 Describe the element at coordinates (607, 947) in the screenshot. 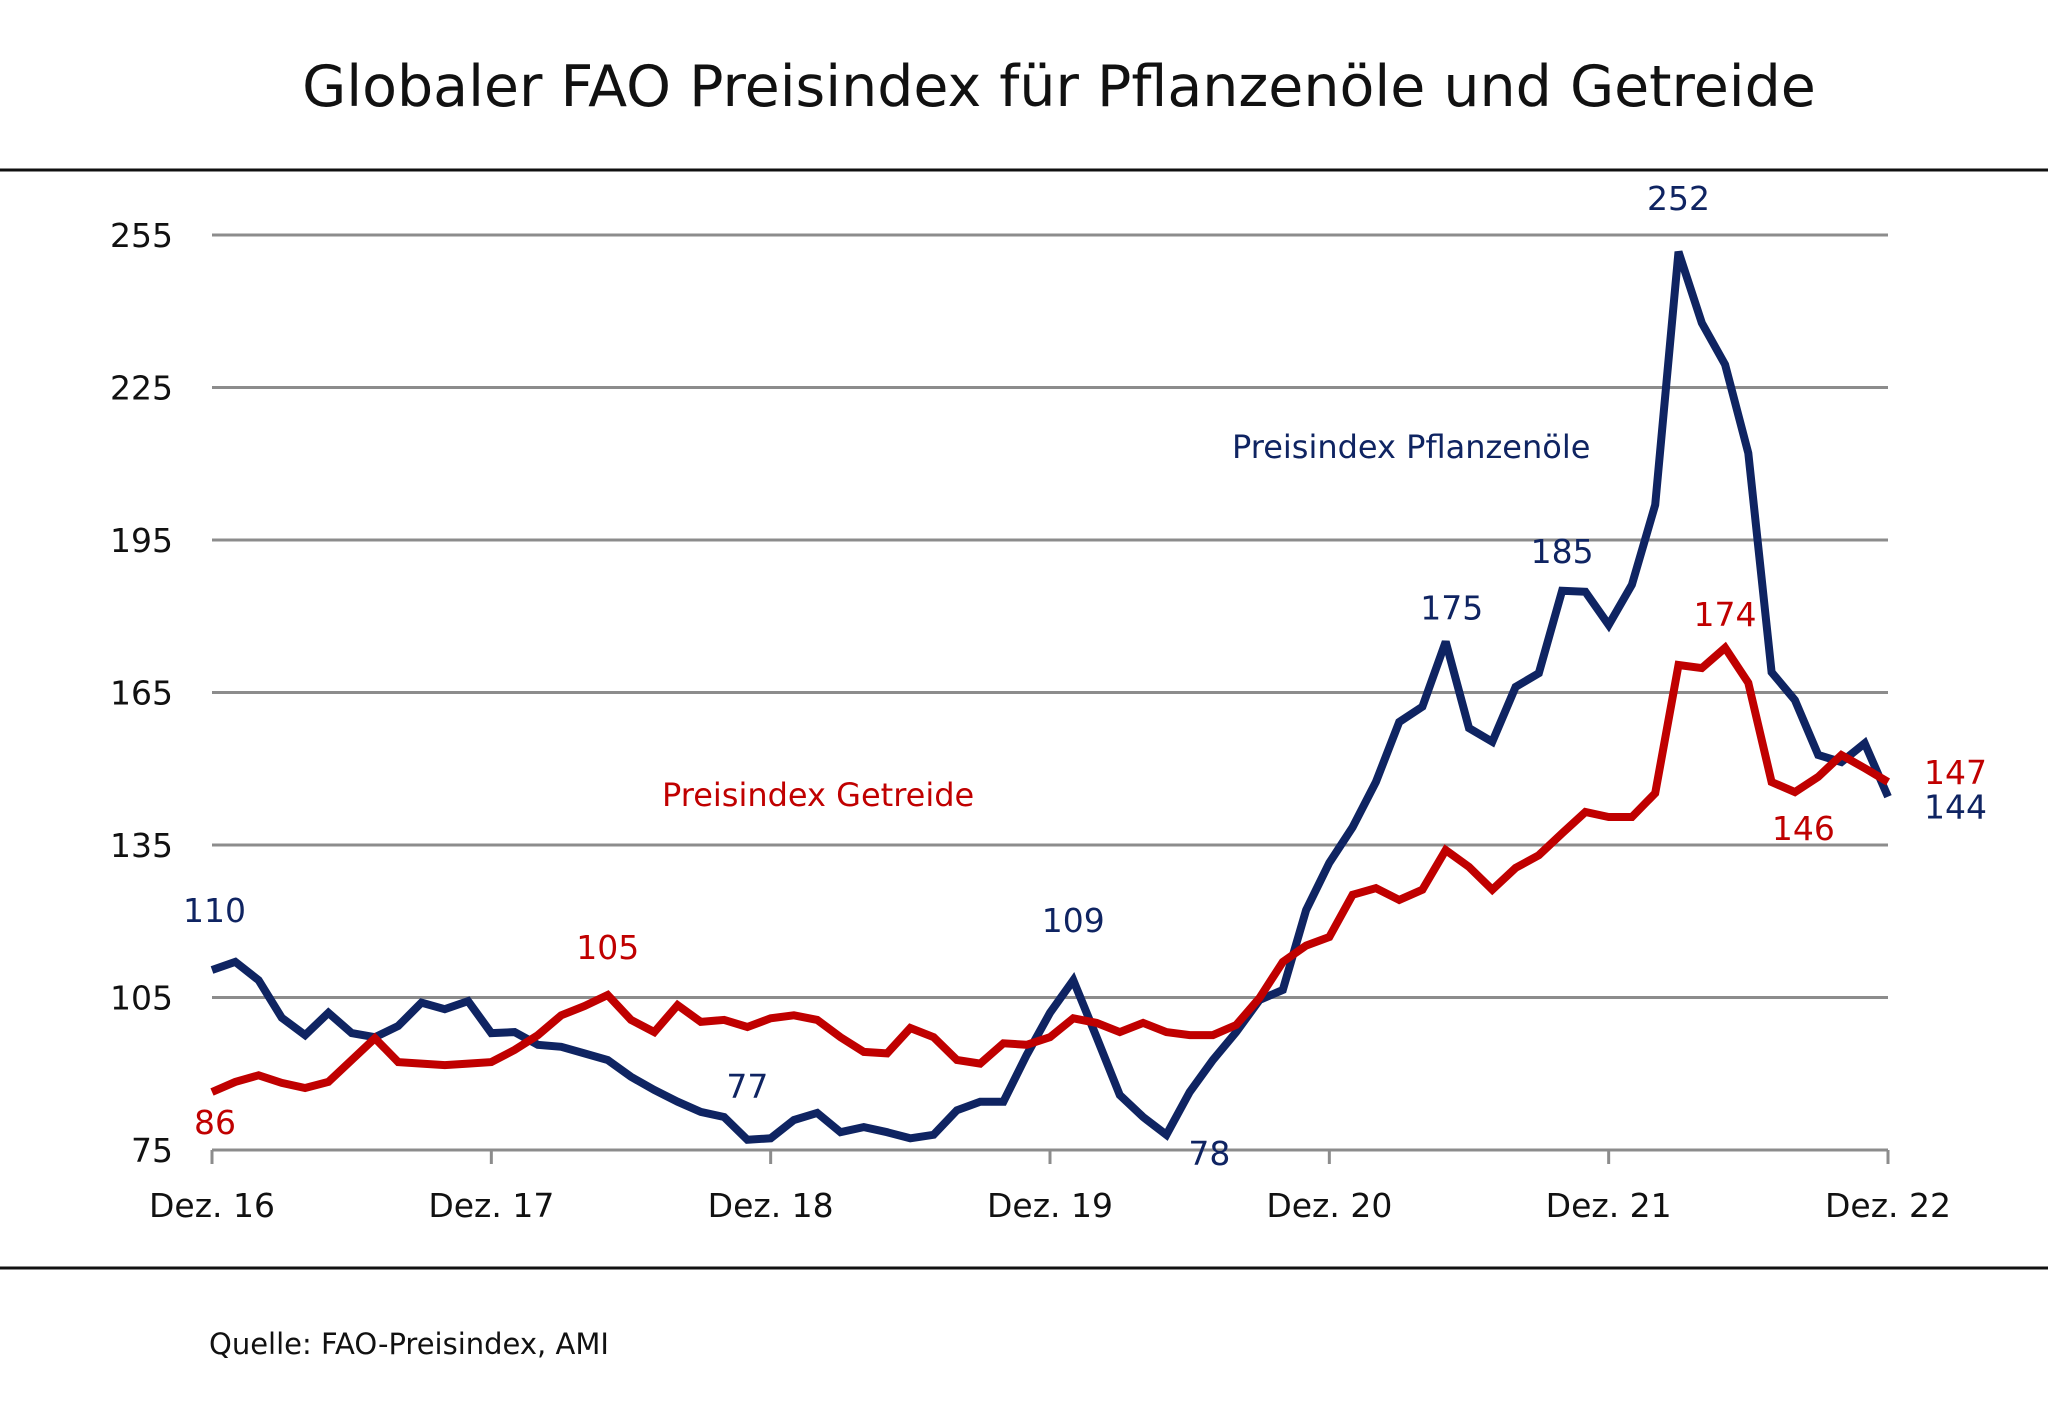

I see `data-label: 105` at that location.